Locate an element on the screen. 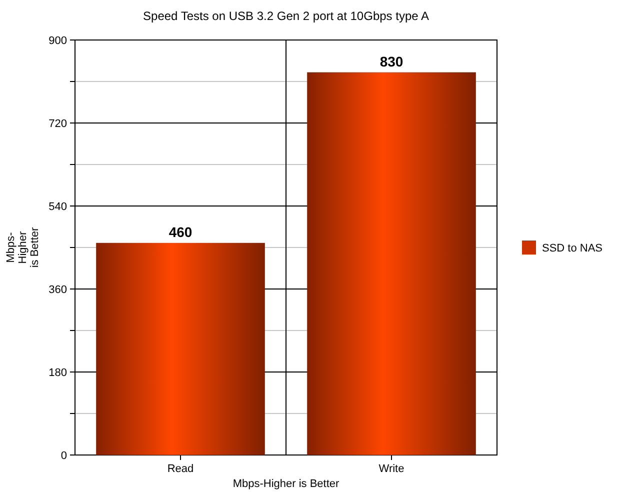 The image size is (640, 495). x-tick-label: Write is located at coordinates (391, 469).